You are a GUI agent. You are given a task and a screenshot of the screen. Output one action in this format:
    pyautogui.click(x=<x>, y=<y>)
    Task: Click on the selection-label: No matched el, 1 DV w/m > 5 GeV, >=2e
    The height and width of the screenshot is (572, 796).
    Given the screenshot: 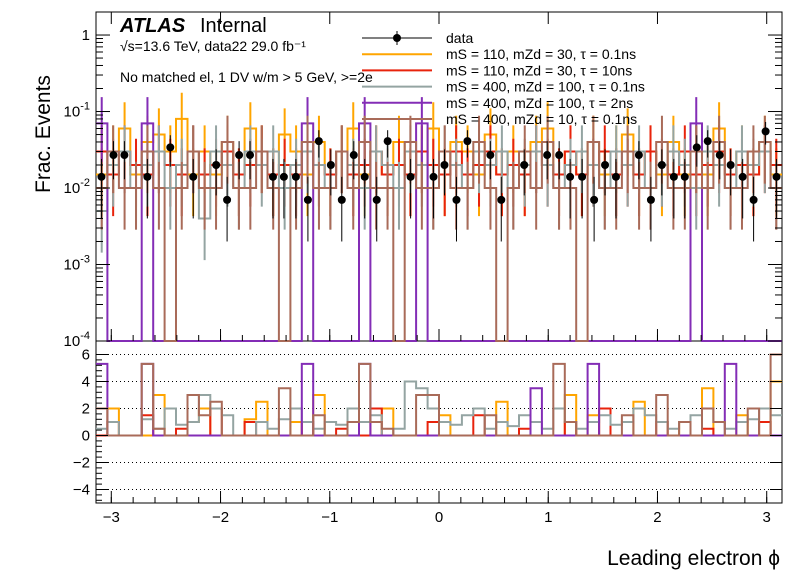 What is the action you would take?
    pyautogui.click(x=246, y=77)
    